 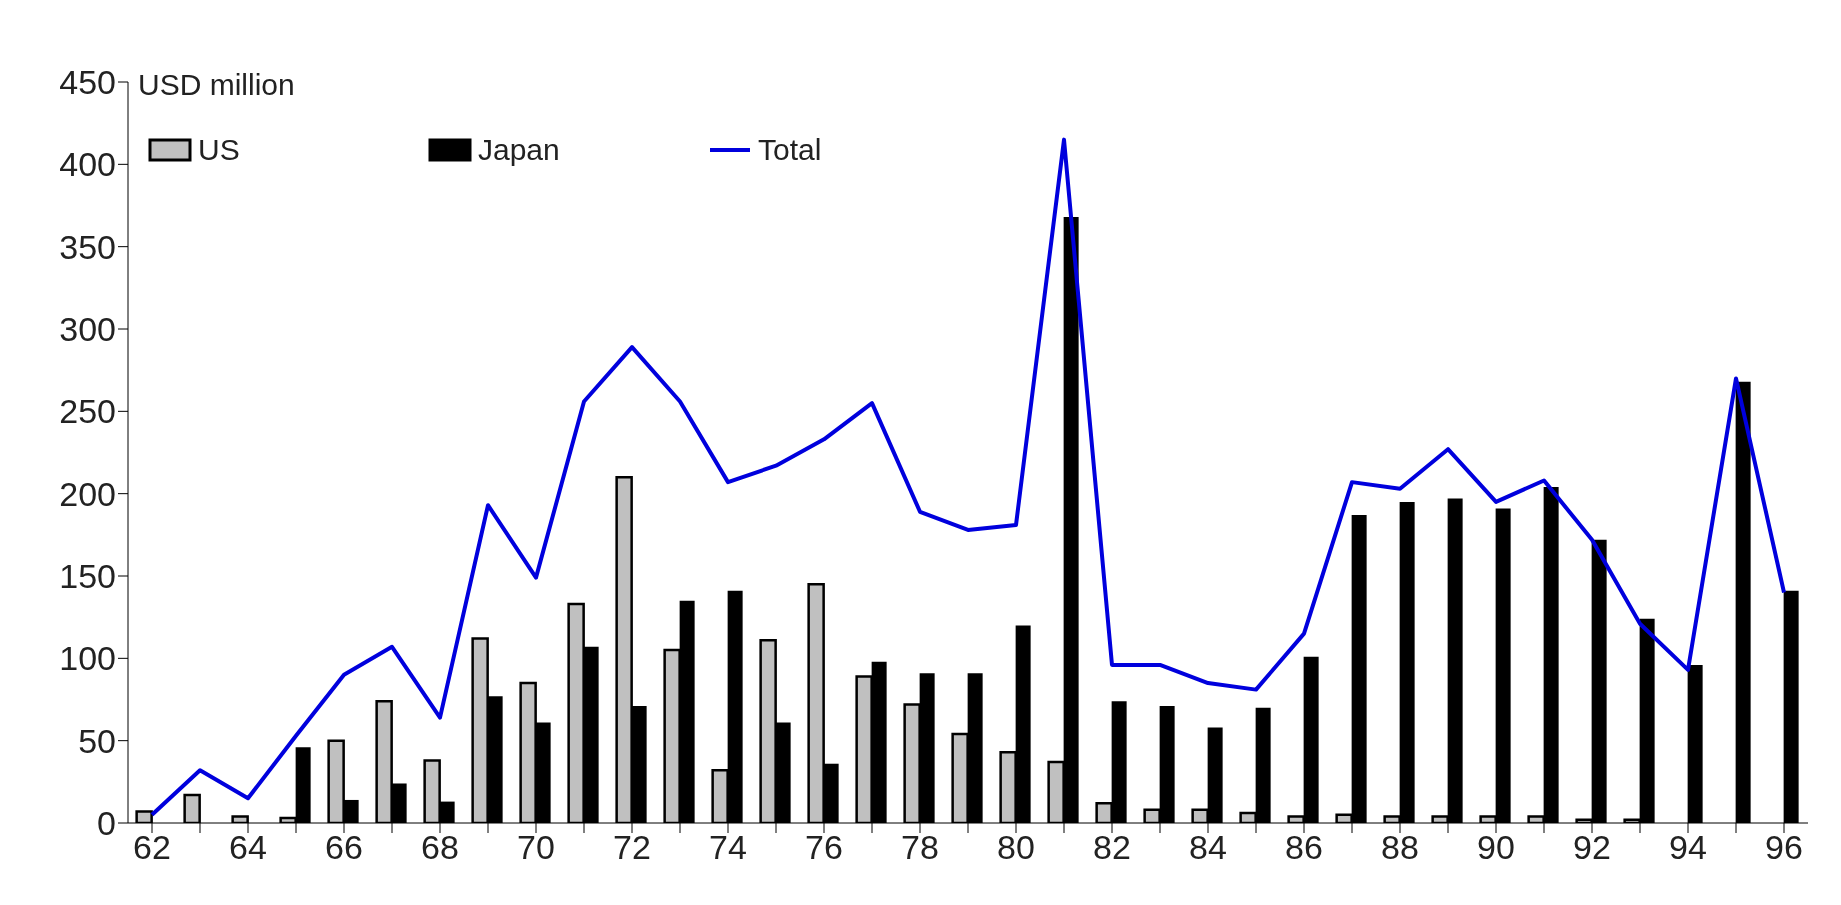 I want to click on y-tick-label: 300, so click(x=87, y=329).